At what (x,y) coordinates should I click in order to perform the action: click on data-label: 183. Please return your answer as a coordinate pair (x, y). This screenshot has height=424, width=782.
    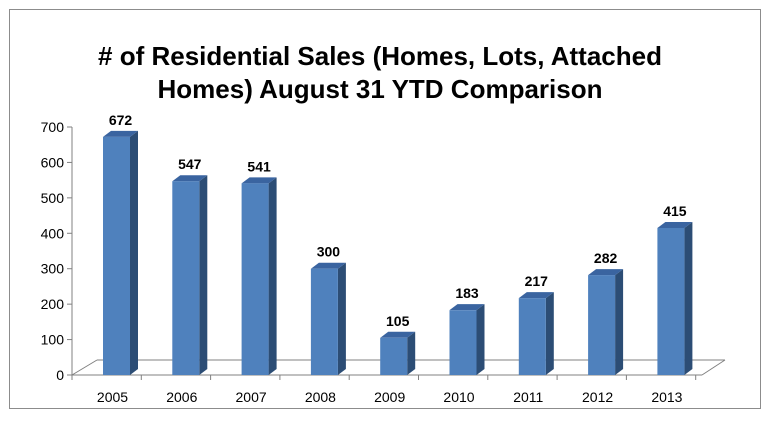
    Looking at the image, I should click on (467, 293).